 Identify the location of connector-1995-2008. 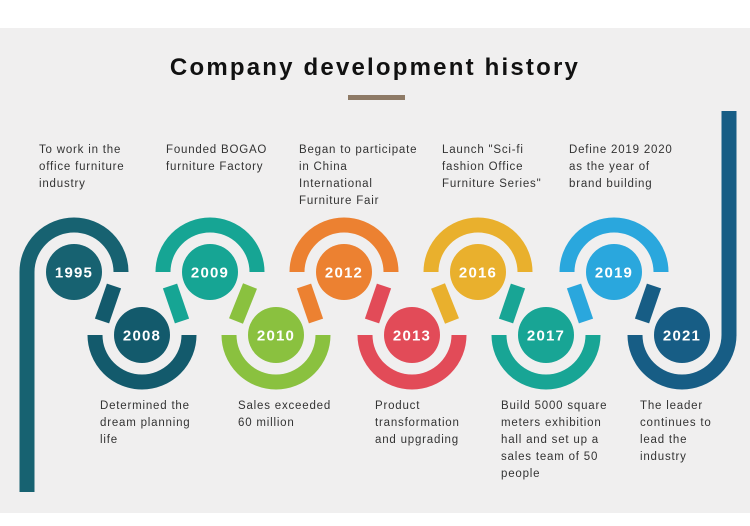
(108, 303).